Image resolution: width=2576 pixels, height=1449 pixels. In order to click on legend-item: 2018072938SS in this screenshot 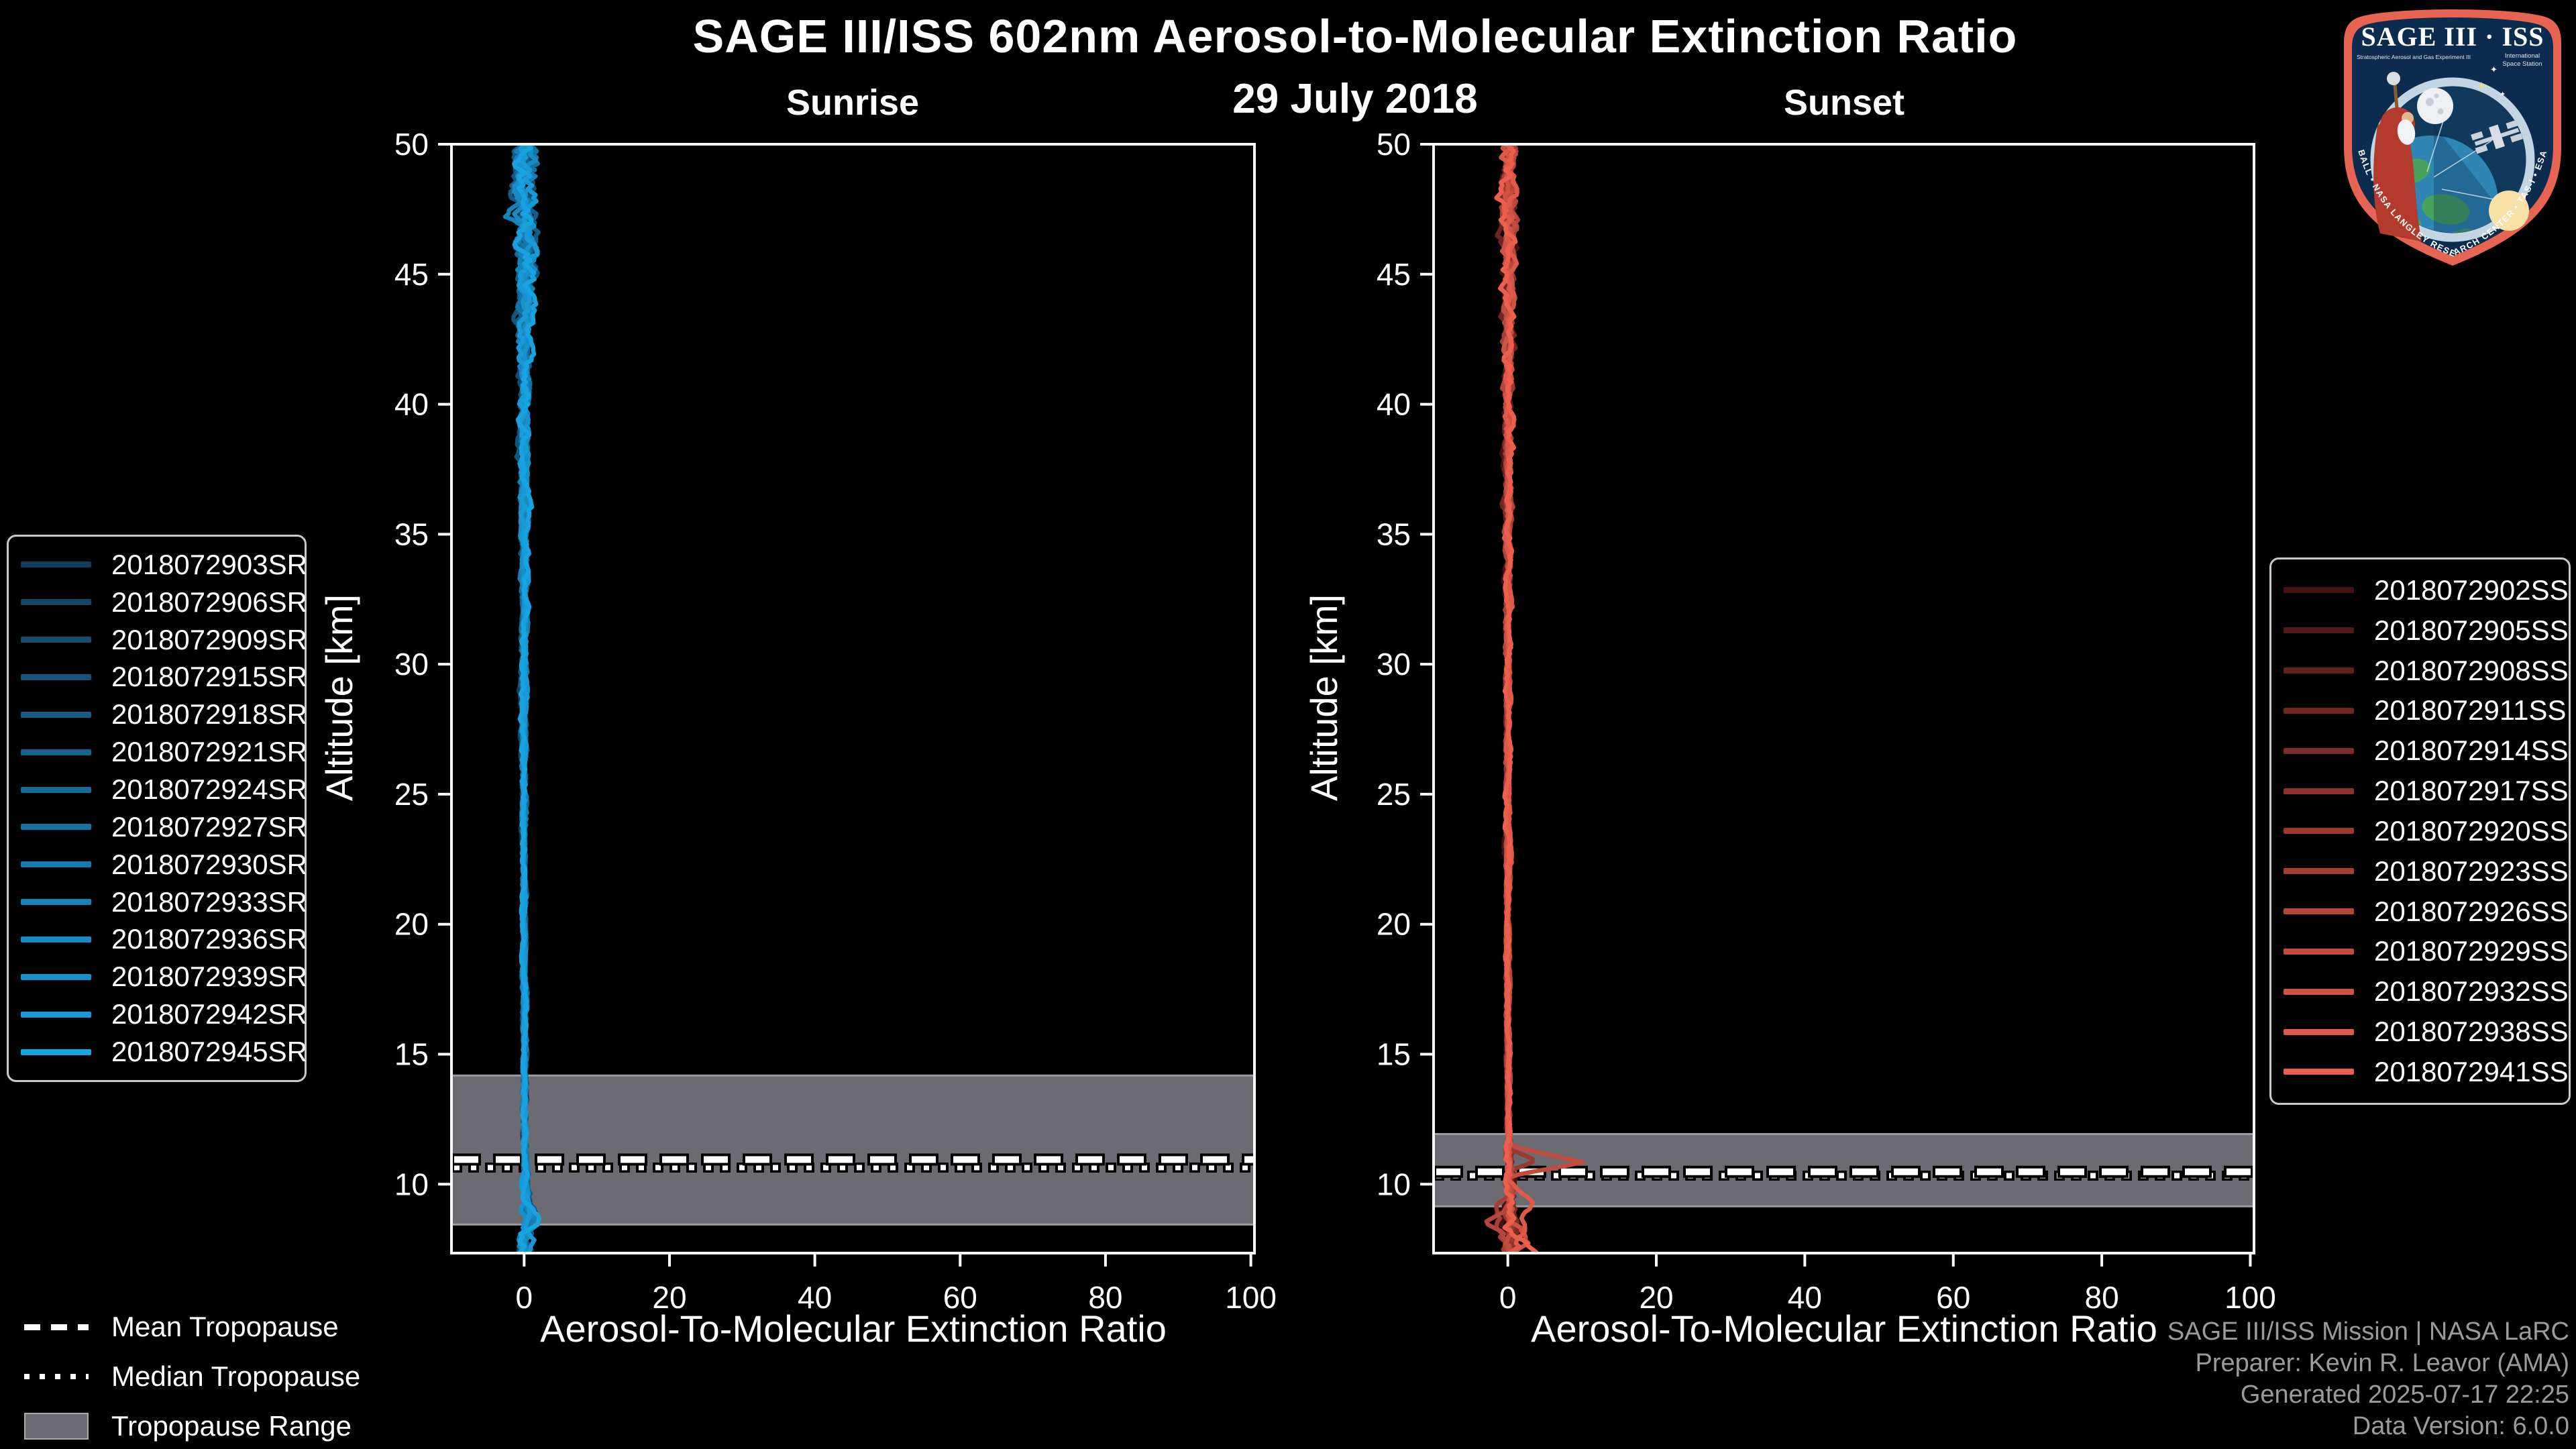, I will do `click(2426, 1032)`.